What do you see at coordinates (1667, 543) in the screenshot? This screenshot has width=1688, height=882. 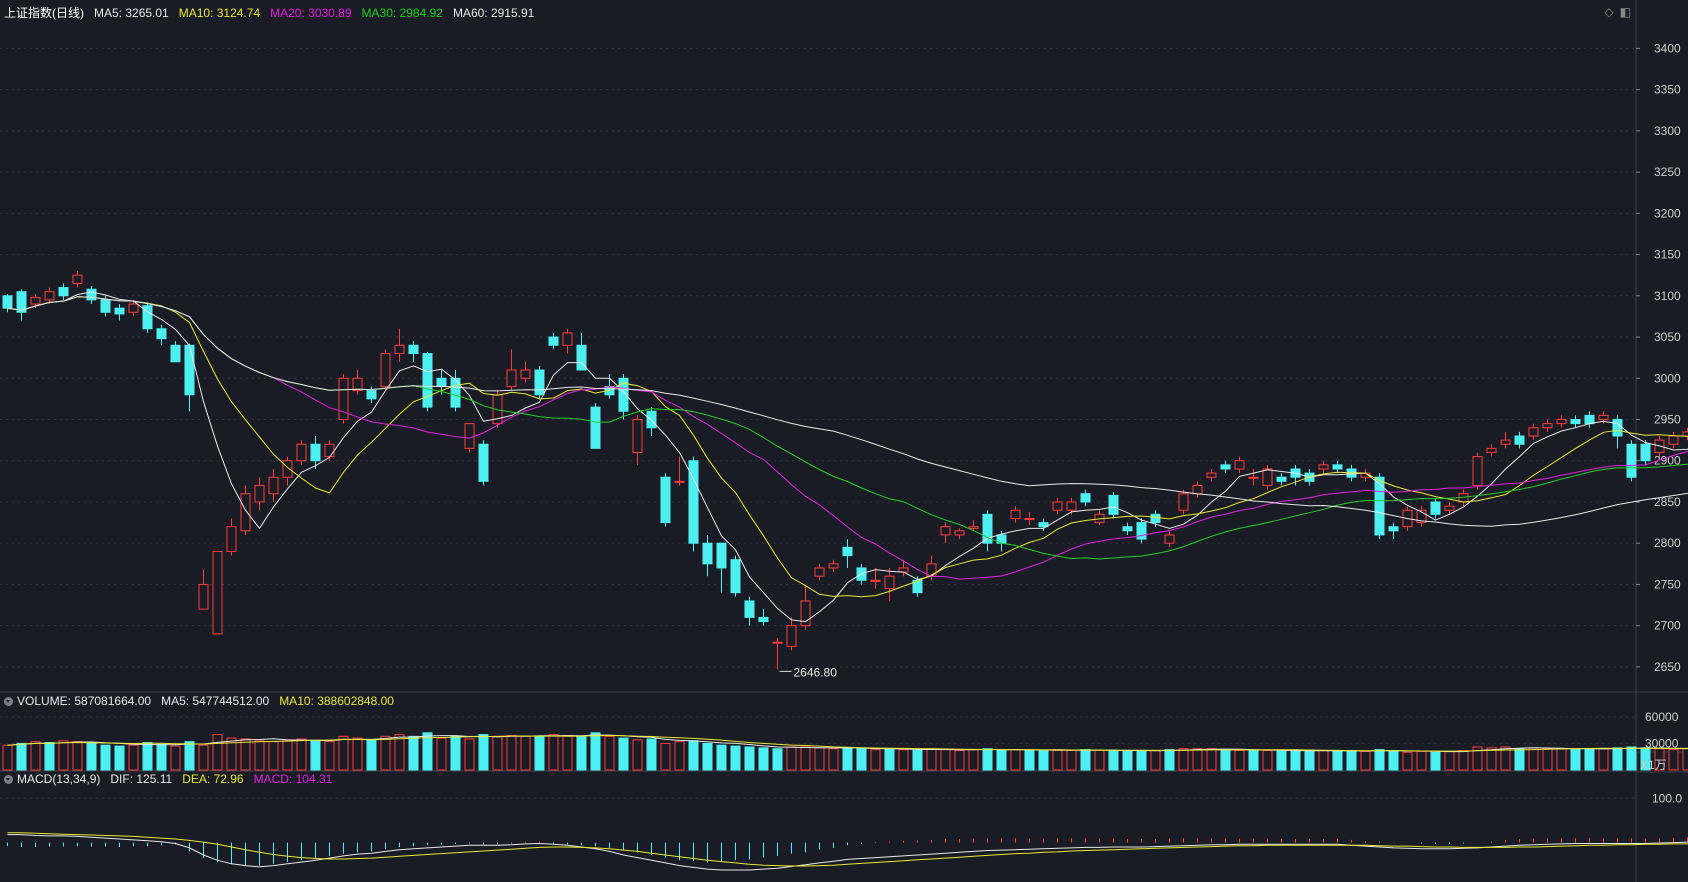 I see `price-tick-label: 2800` at bounding box center [1667, 543].